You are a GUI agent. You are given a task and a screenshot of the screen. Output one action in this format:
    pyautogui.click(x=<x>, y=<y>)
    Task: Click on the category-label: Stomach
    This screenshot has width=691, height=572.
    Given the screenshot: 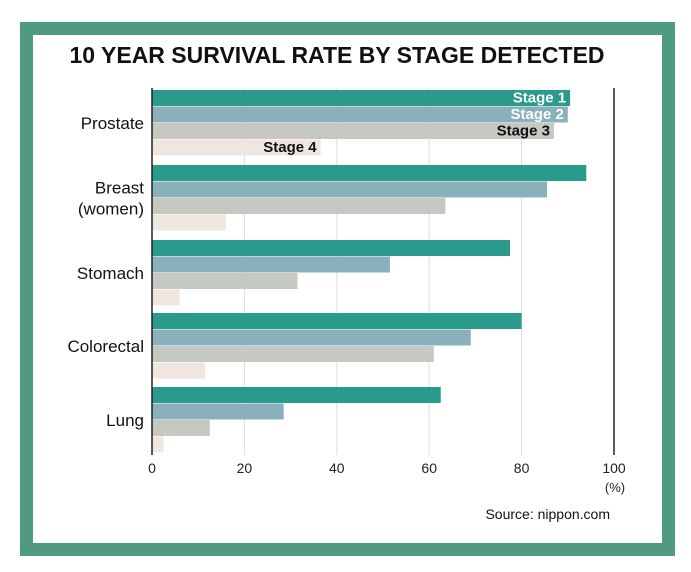 What is the action you would take?
    pyautogui.click(x=110, y=273)
    